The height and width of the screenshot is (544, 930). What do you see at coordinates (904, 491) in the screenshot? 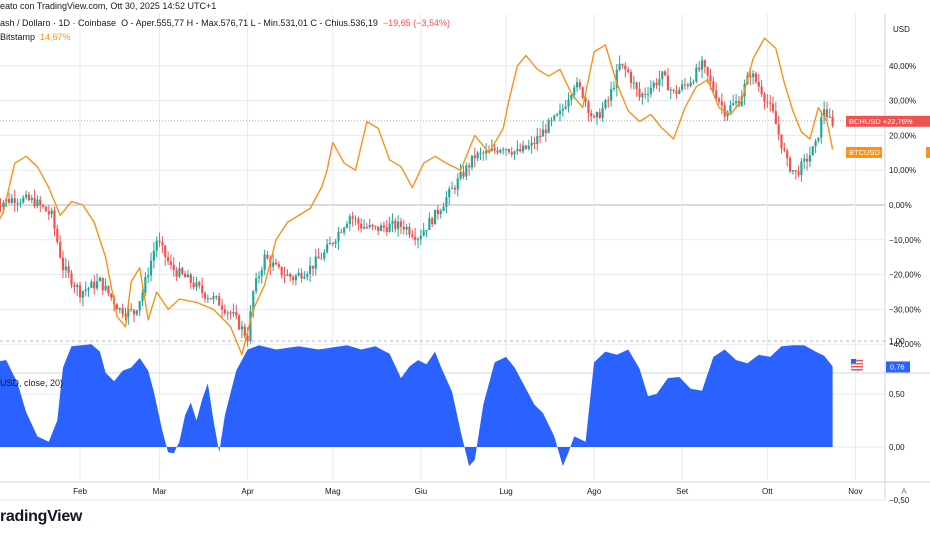
I see `auto-scale-button: A` at bounding box center [904, 491].